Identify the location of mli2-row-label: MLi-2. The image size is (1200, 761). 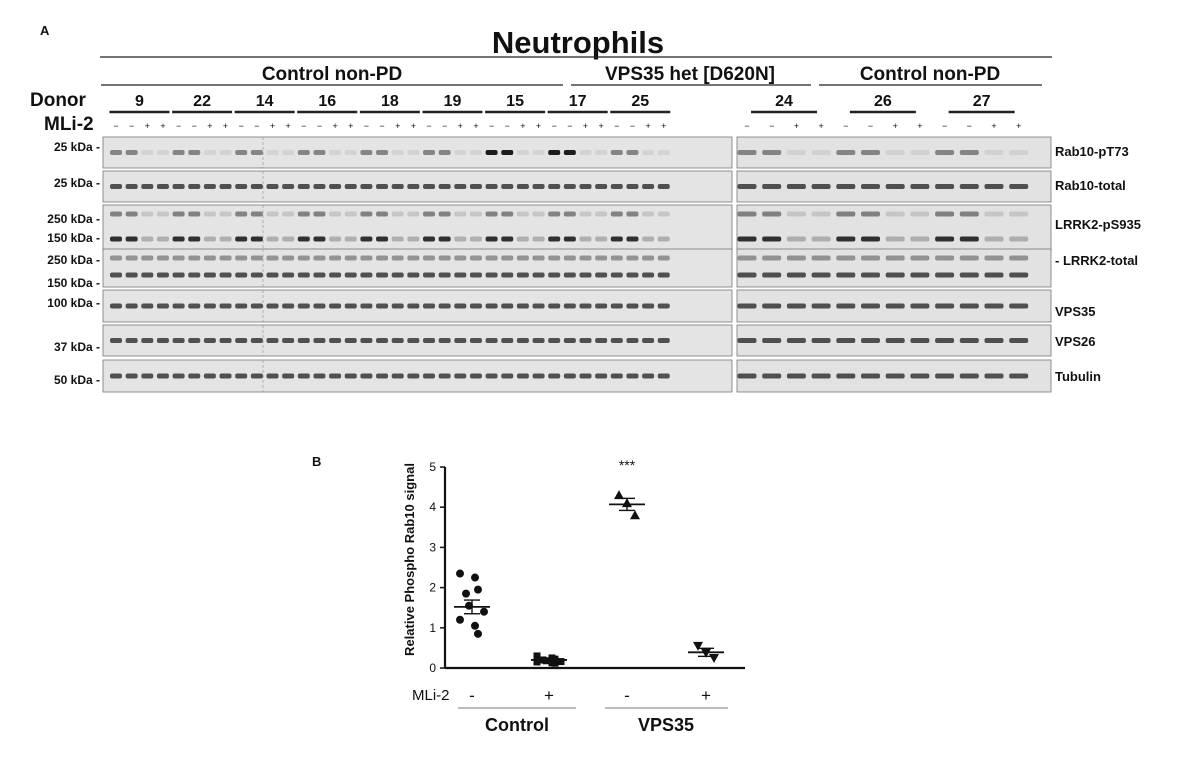
(431, 695).